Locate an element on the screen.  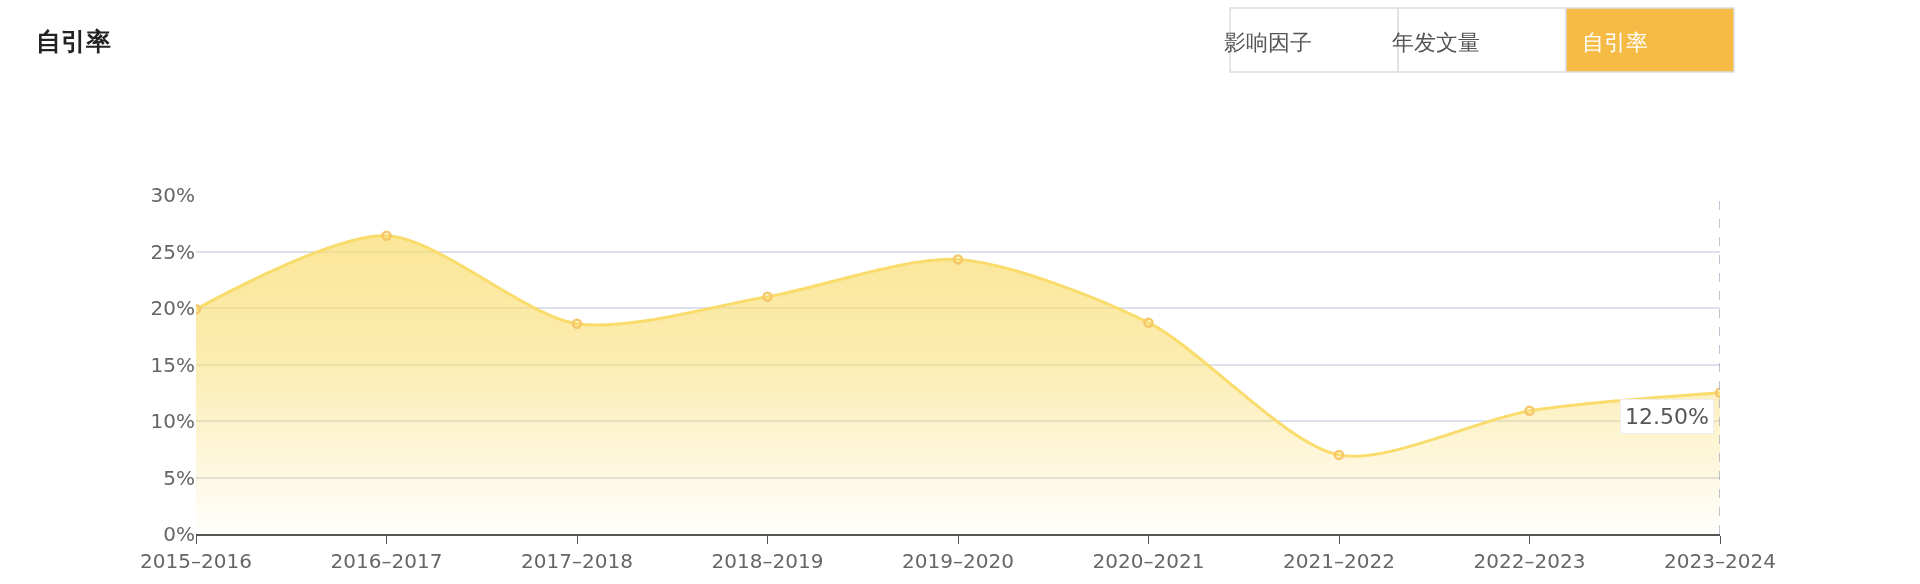
x-tick-label: 2018–2019 is located at coordinates (767, 560).